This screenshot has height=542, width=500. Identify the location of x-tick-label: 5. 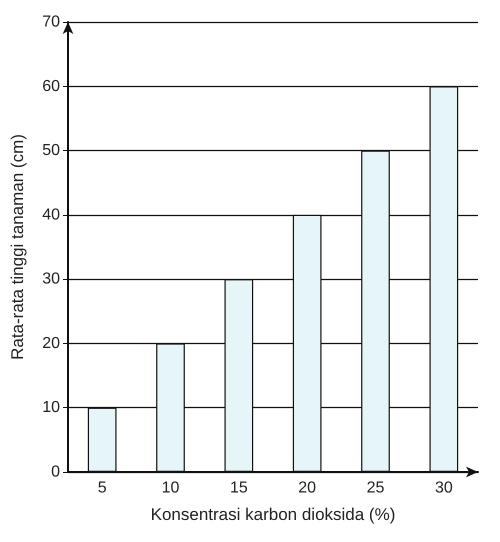
(102, 488).